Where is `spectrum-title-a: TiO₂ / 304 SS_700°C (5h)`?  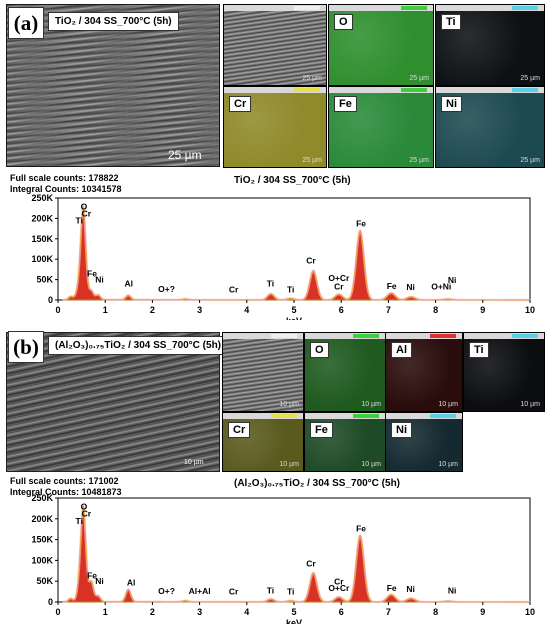 spectrum-title-a: TiO₂ / 304 SS_700°C (5h) is located at coordinates (292, 180).